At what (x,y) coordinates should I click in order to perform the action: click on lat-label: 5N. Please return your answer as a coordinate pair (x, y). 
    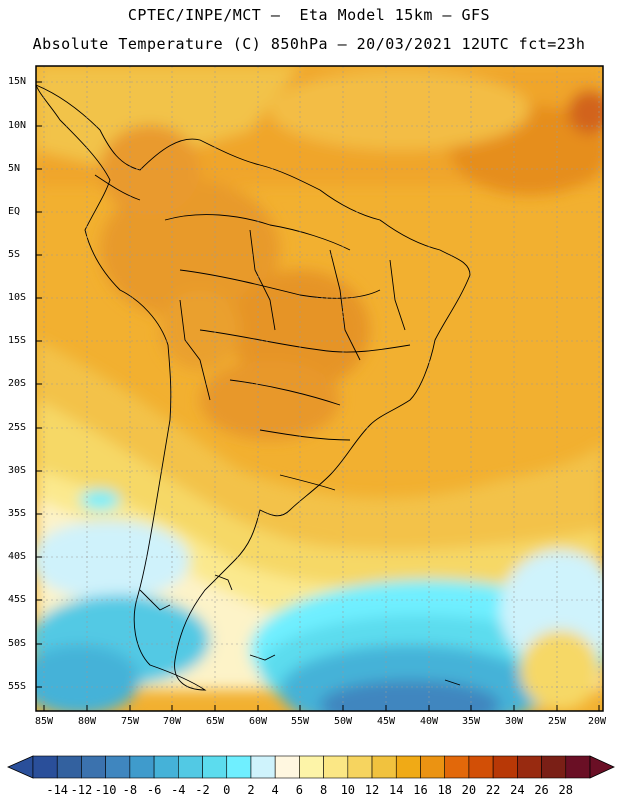
    Looking at the image, I should click on (14, 168).